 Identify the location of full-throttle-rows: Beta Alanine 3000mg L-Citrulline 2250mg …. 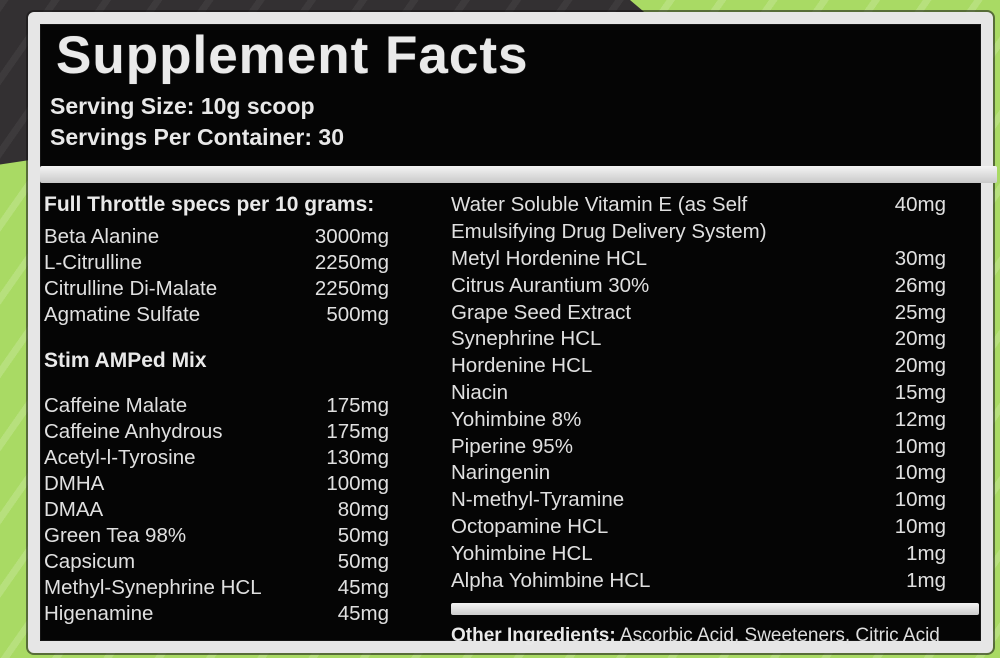
(216, 276).